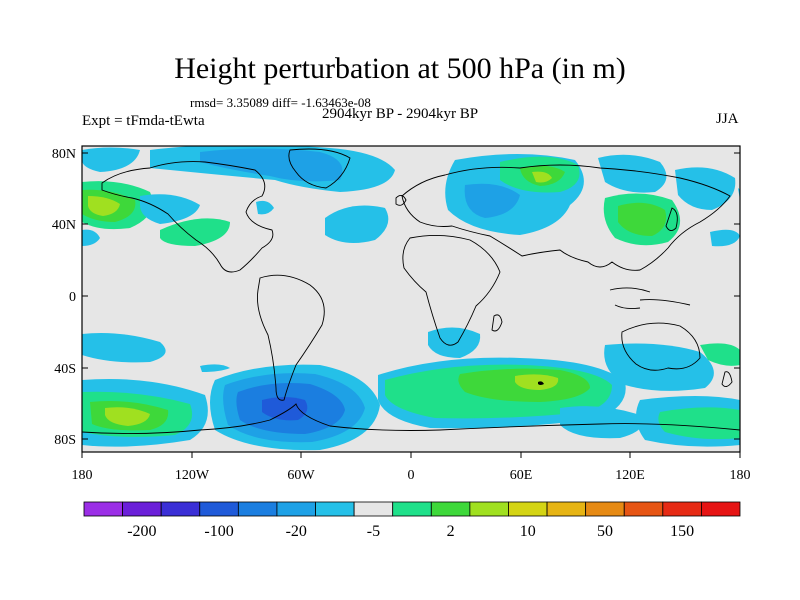 Image resolution: width=800 pixels, height=600 pixels. Describe the element at coordinates (605, 531) in the screenshot. I see `colorbar-label: 50` at that location.